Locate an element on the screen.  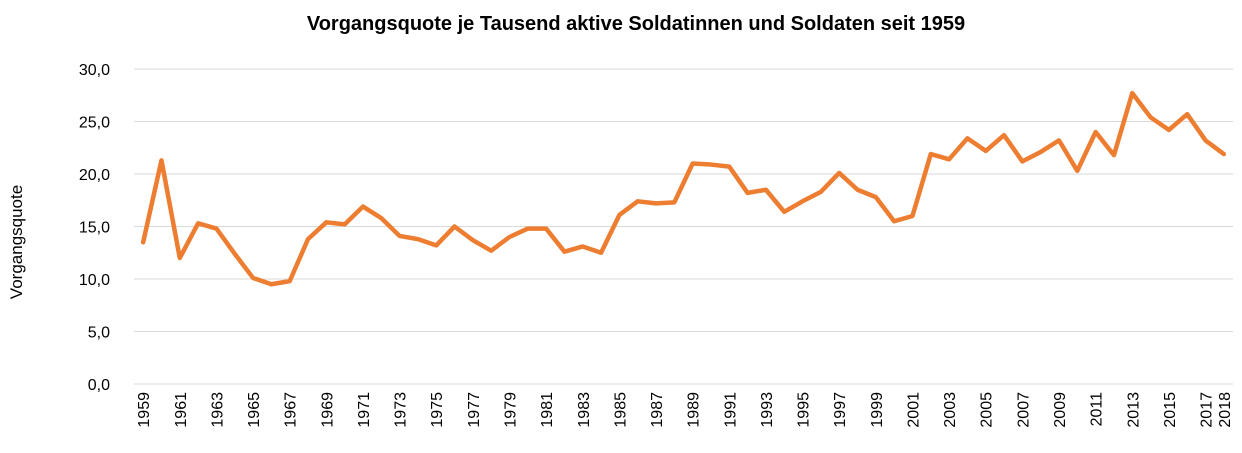
x-tick-label: 1965 is located at coordinates (254, 410).